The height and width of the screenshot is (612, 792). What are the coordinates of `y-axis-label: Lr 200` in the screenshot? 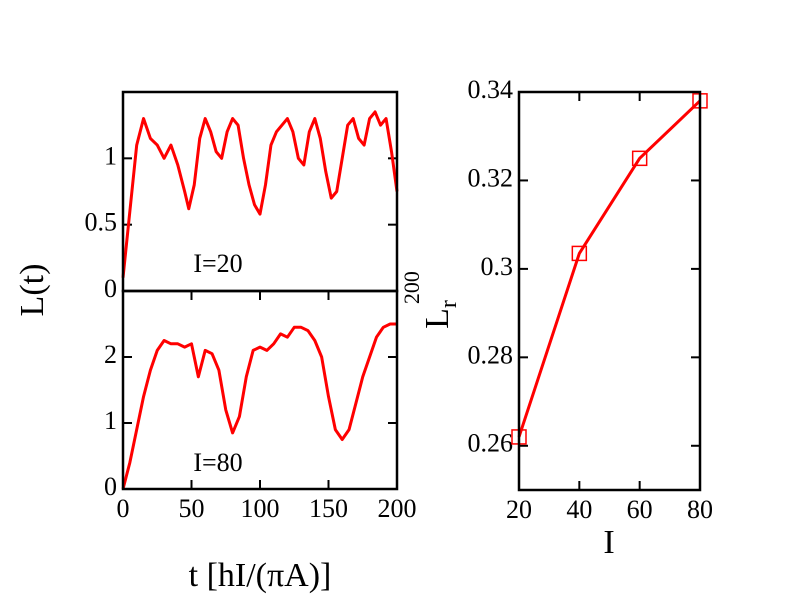 It's located at (430, 300).